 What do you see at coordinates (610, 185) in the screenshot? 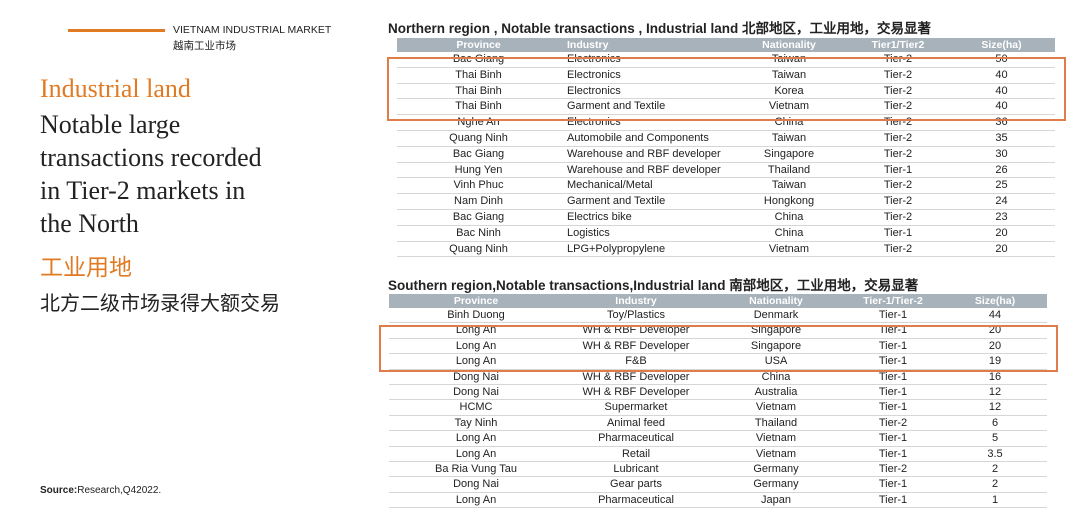
I see `table-cell: Mechanical/Metal` at bounding box center [610, 185].